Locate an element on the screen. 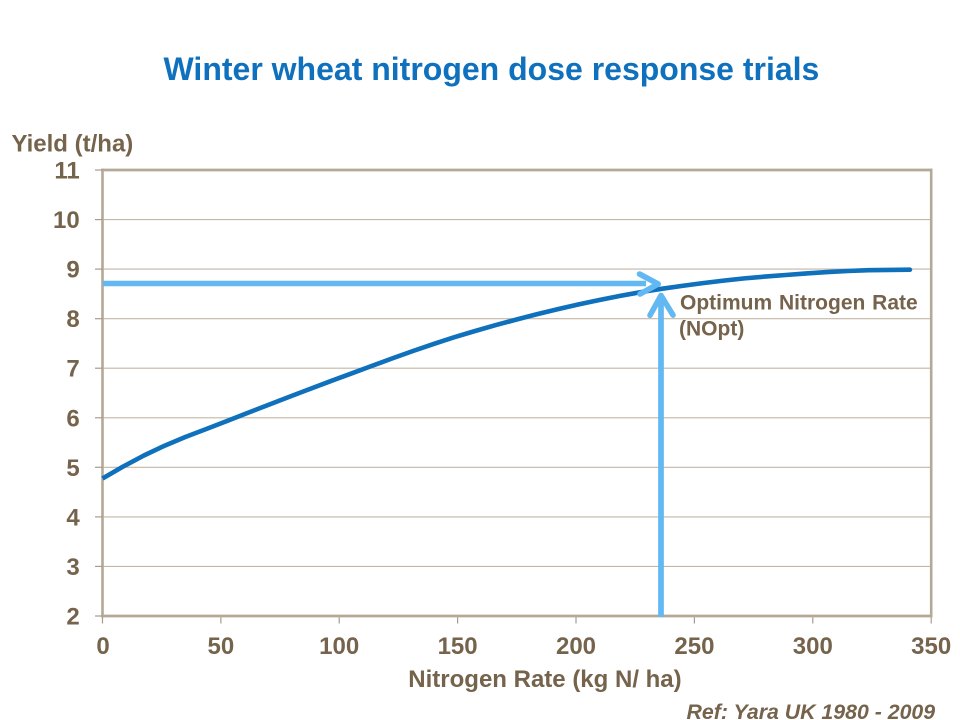 This screenshot has height=720, width=960. svg-text: (NOpt) is located at coordinates (711, 328).